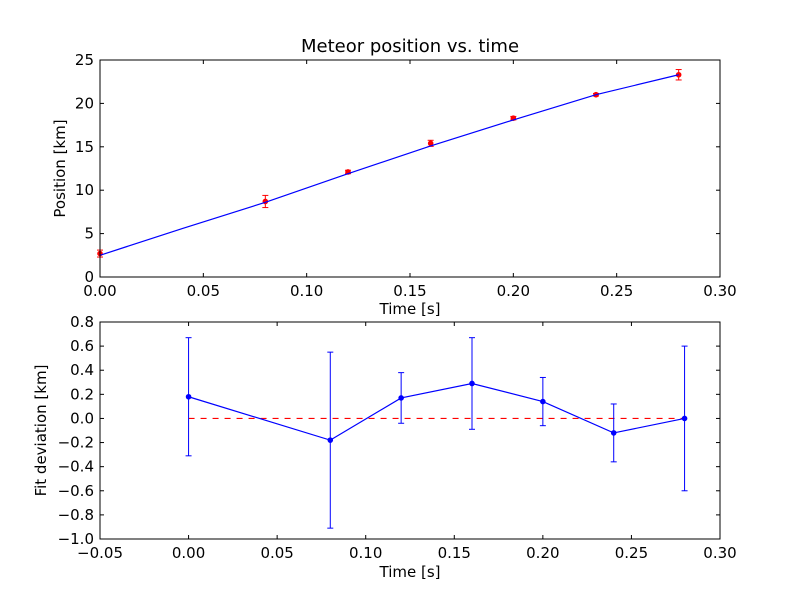 The height and width of the screenshot is (600, 800). What do you see at coordinates (436, 411) in the screenshot?
I see `deviation-line` at bounding box center [436, 411].